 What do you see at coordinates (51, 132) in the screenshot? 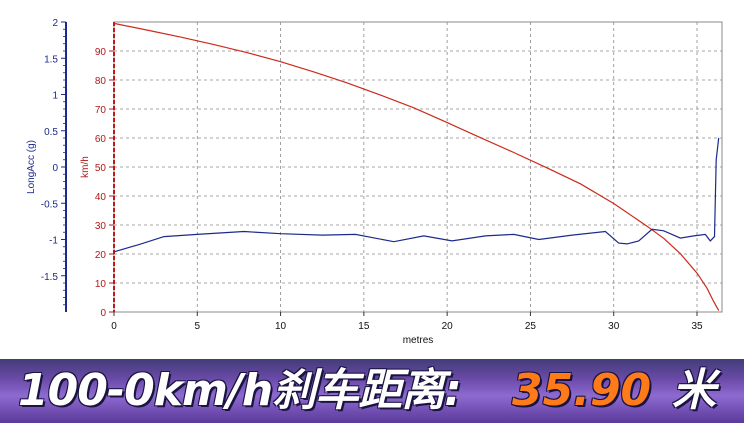
I see `left-axis-tick-label: 0.5` at bounding box center [51, 132].